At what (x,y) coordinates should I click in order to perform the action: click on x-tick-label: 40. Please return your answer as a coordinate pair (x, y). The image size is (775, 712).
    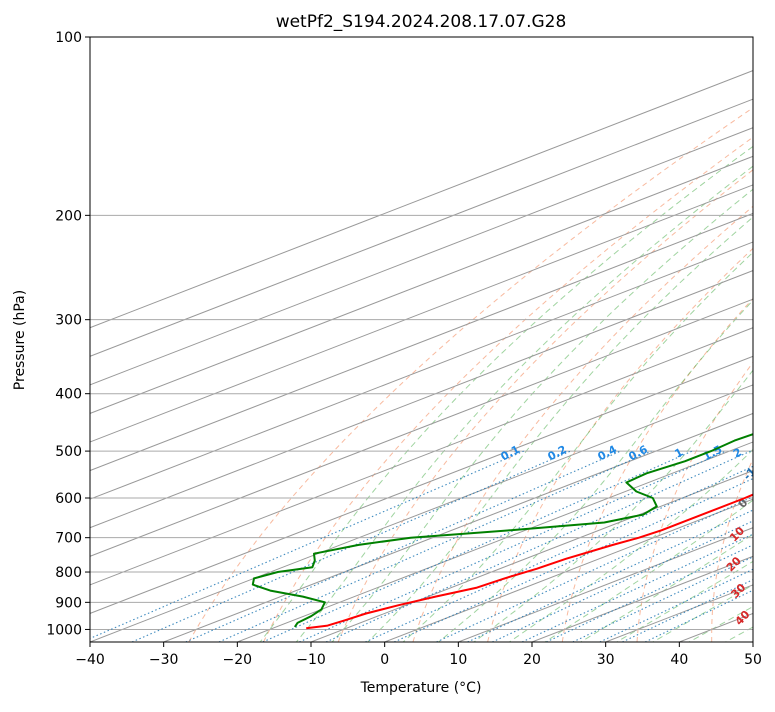
    Looking at the image, I should click on (679, 660).